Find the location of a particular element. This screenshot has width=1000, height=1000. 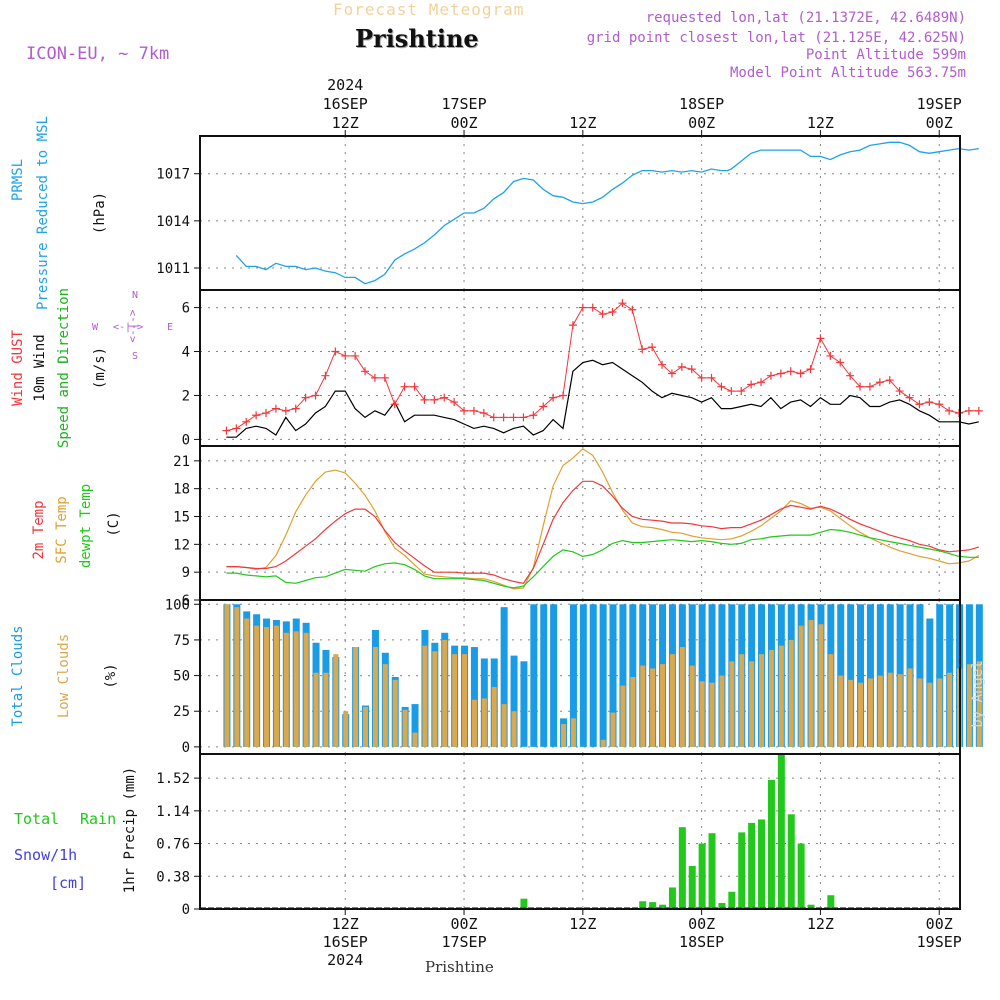

time-label-bottom: 00Z is located at coordinates (701, 924).